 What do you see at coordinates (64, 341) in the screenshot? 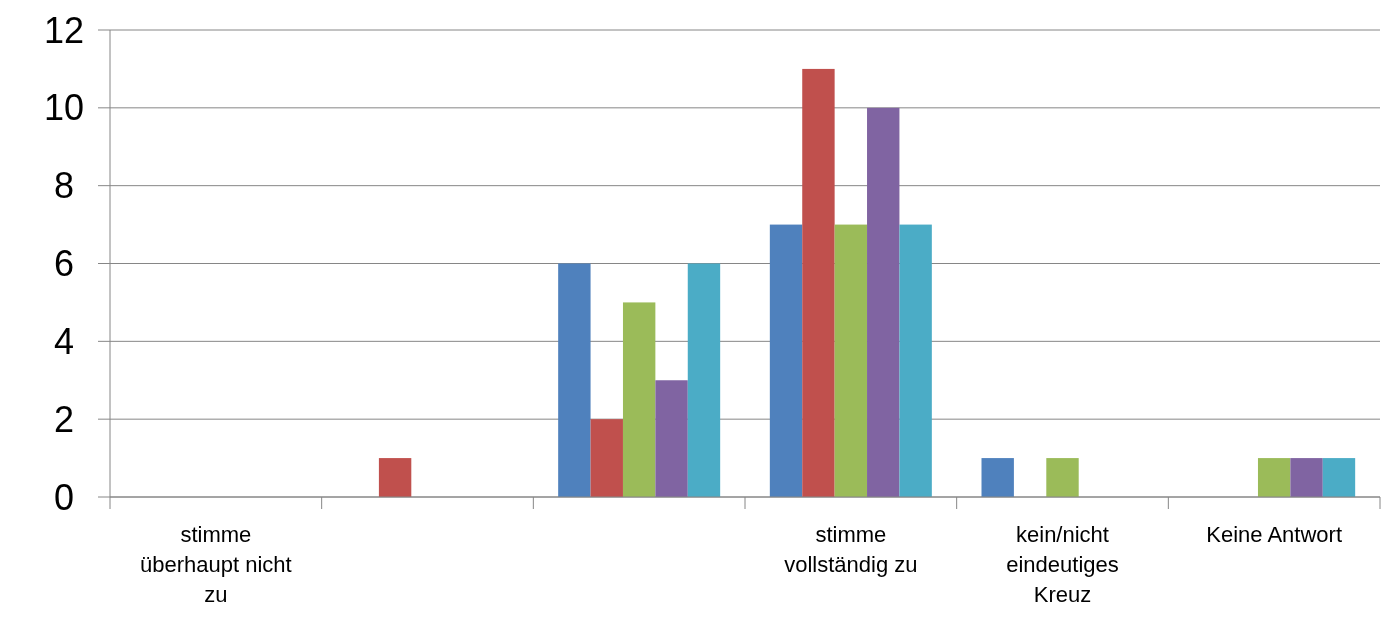
I see `y-tick-label: 4` at bounding box center [64, 341].